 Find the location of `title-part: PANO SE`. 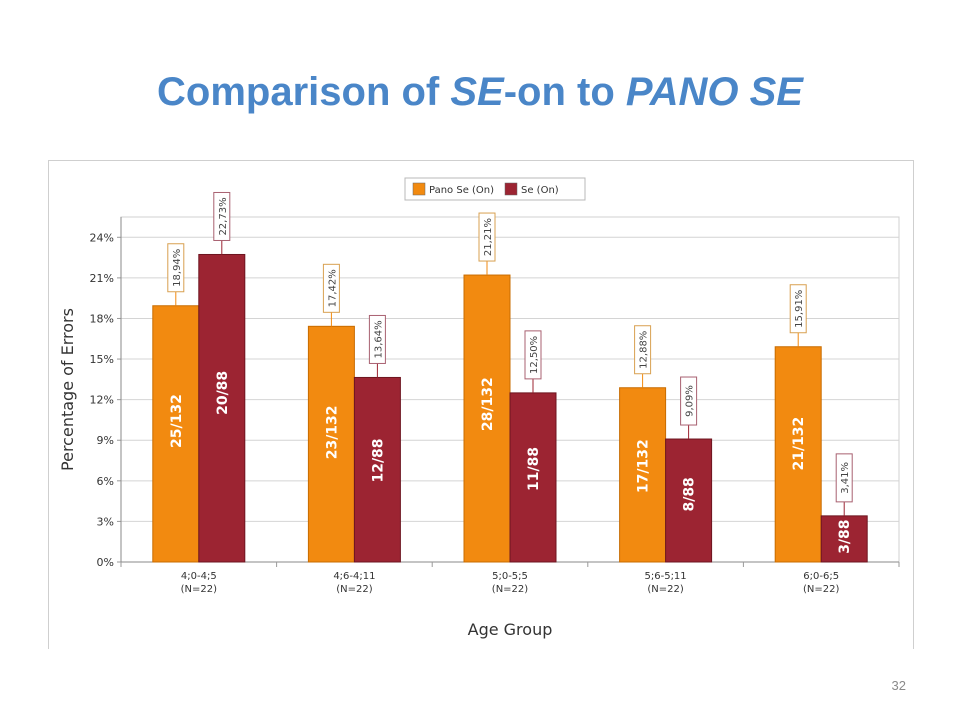

title-part: PANO SE is located at coordinates (714, 92).